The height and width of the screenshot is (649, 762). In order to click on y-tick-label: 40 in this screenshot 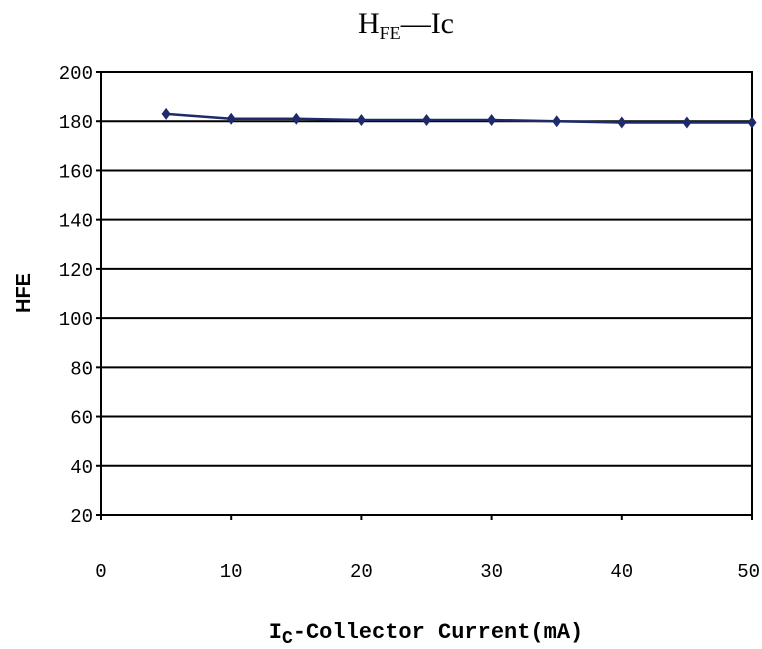, I will do `click(81, 468)`.